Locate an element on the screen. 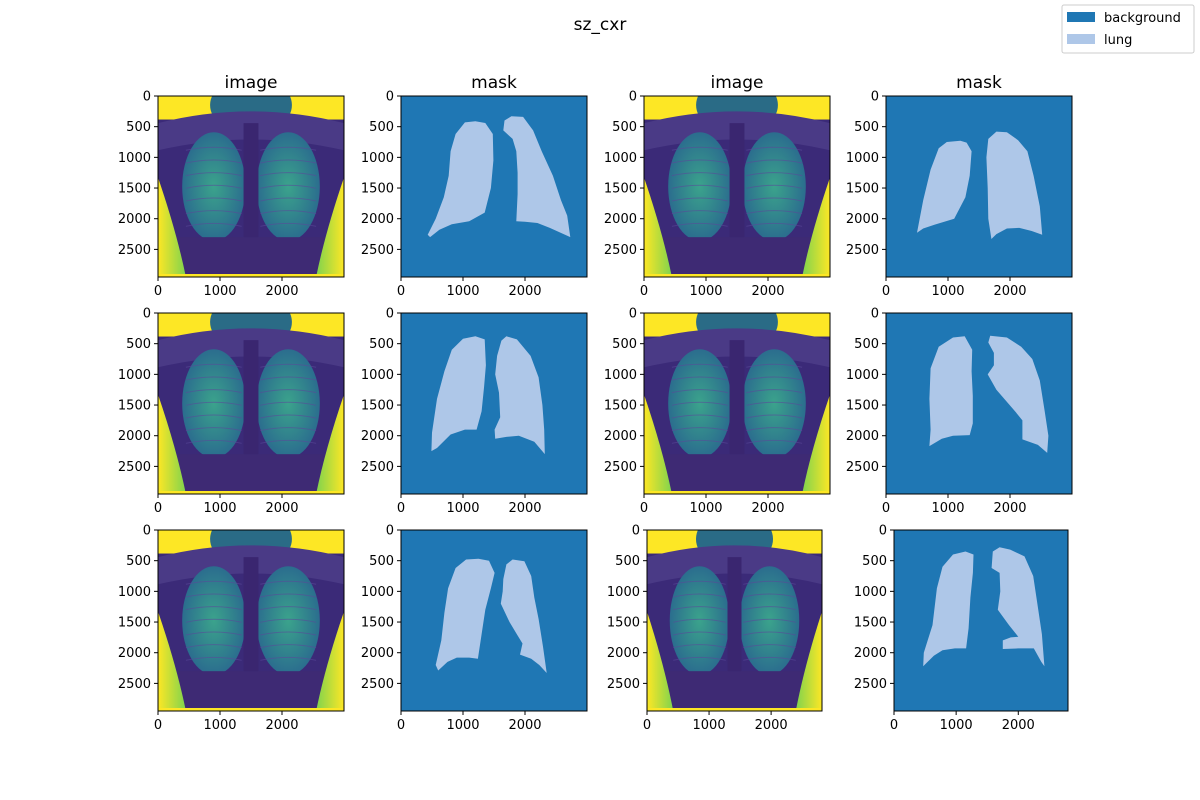  panel-image-r2c0: 0 500 1000 1500 2000 2500 0 1000 2000 is located at coordinates (231, 628).